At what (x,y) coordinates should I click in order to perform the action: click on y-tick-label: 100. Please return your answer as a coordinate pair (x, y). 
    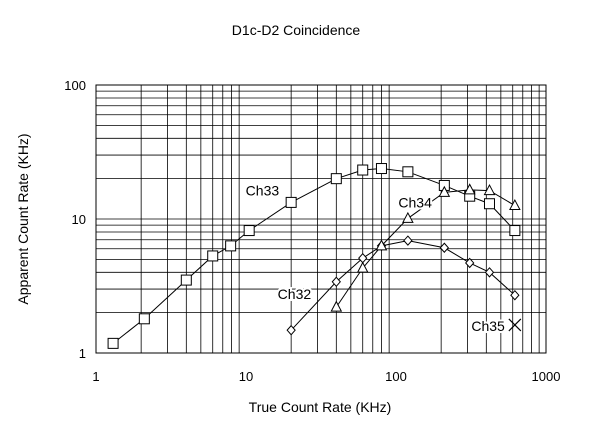
    Looking at the image, I should click on (75, 85).